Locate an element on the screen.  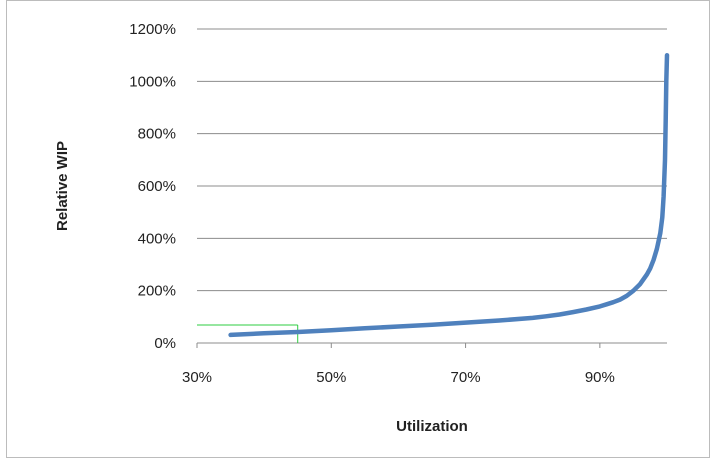
x-tick-label: 50% is located at coordinates (331, 377).